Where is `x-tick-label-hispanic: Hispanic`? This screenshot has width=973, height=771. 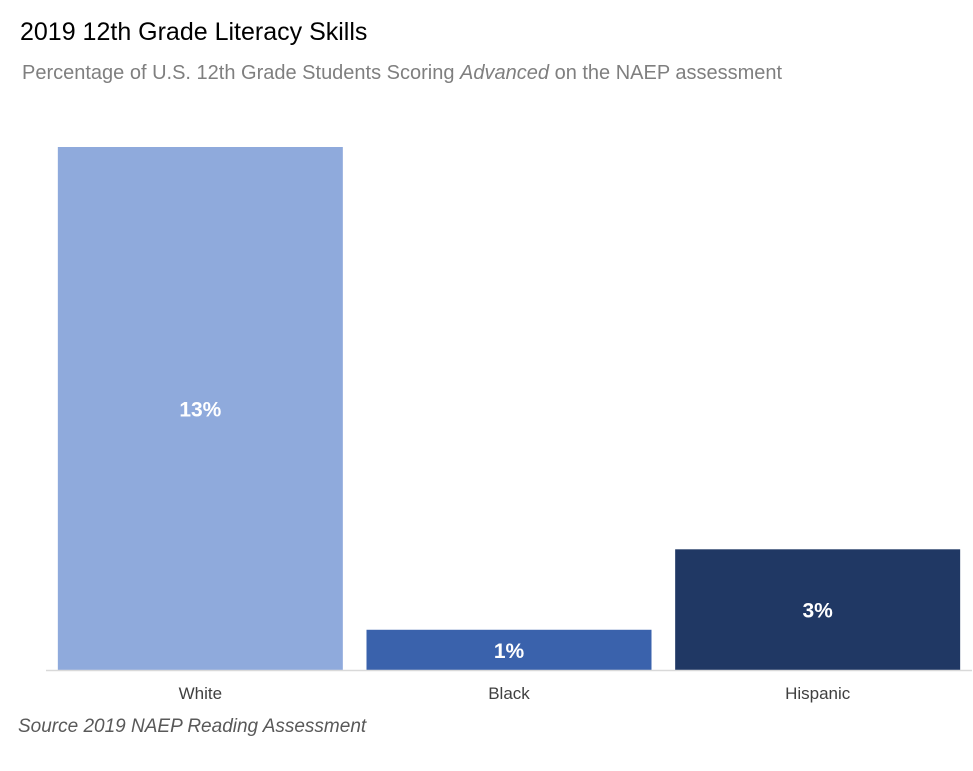 x-tick-label-hispanic: Hispanic is located at coordinates (818, 693).